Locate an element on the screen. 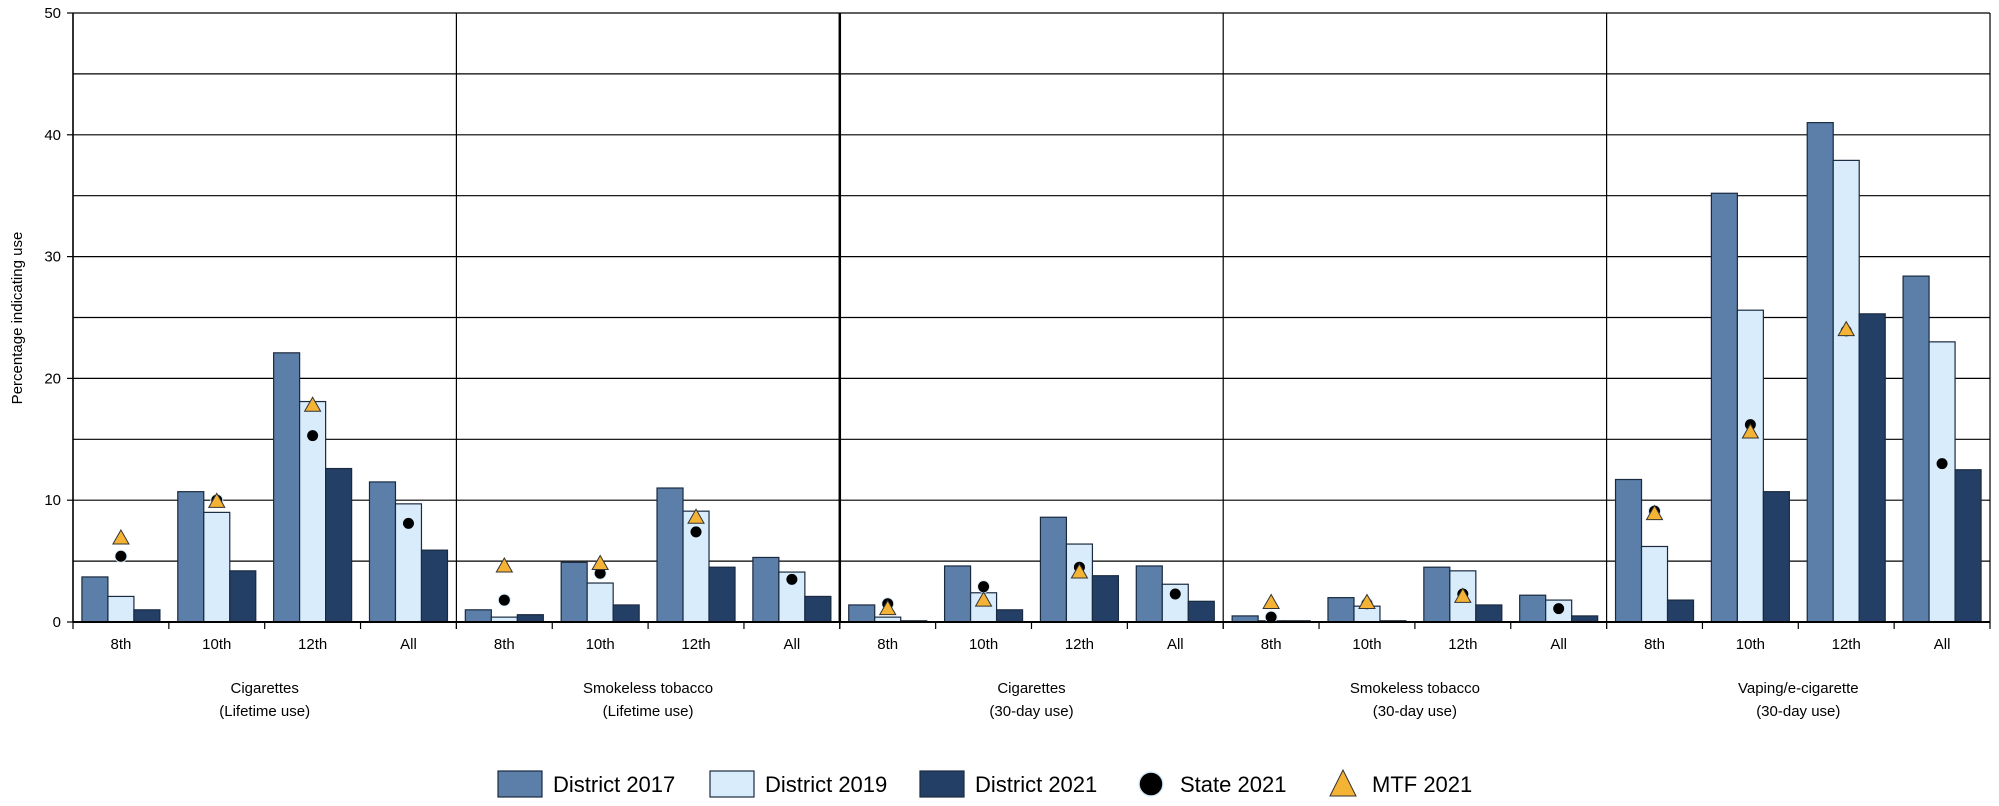 The width and height of the screenshot is (1999, 806). legend-label-district-2019: District 2019 is located at coordinates (826, 784).